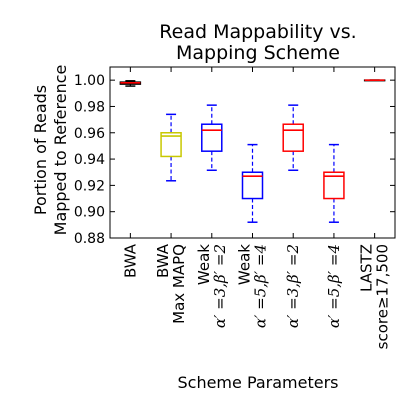 This screenshot has height=415, width=415. What do you see at coordinates (257, 382) in the screenshot?
I see `x-axis-label: Scheme Parameters` at bounding box center [257, 382].